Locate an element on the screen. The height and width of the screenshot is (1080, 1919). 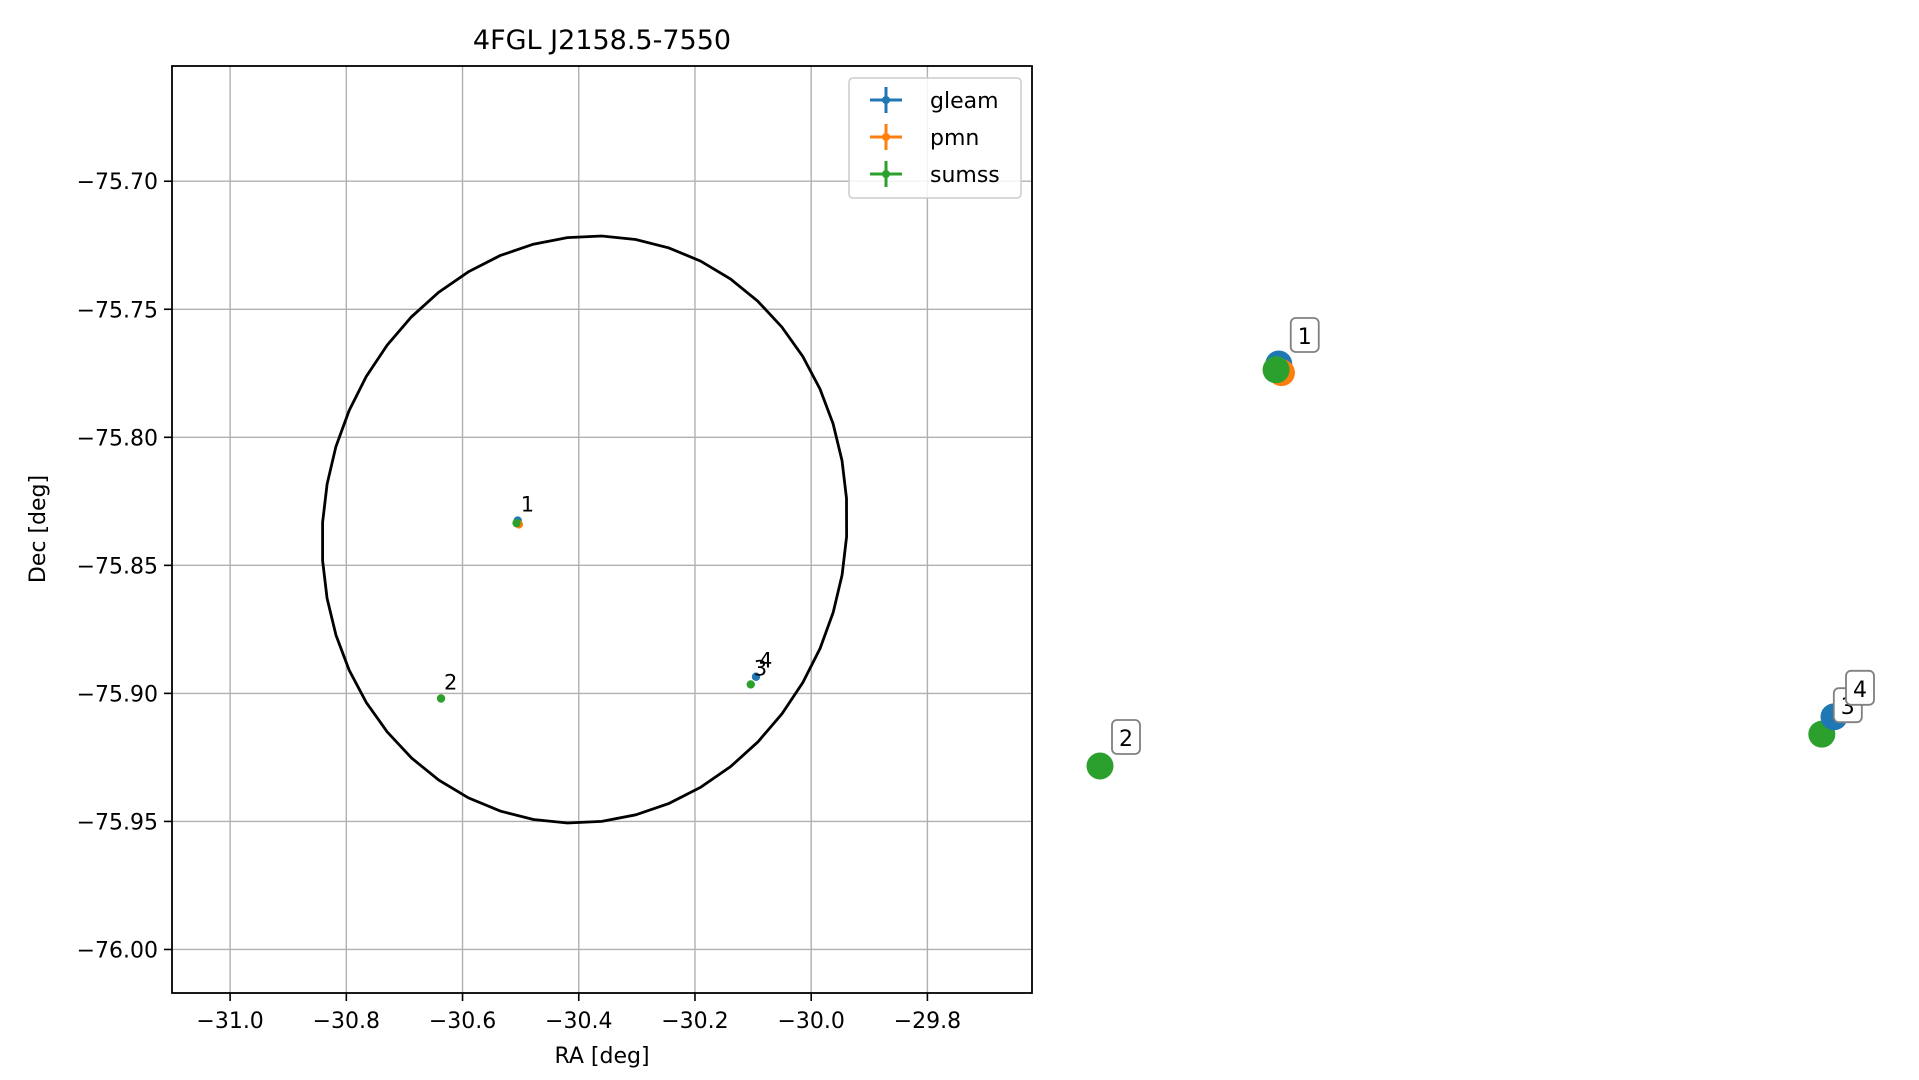
legend-label-sumss: sumss is located at coordinates (965, 175).